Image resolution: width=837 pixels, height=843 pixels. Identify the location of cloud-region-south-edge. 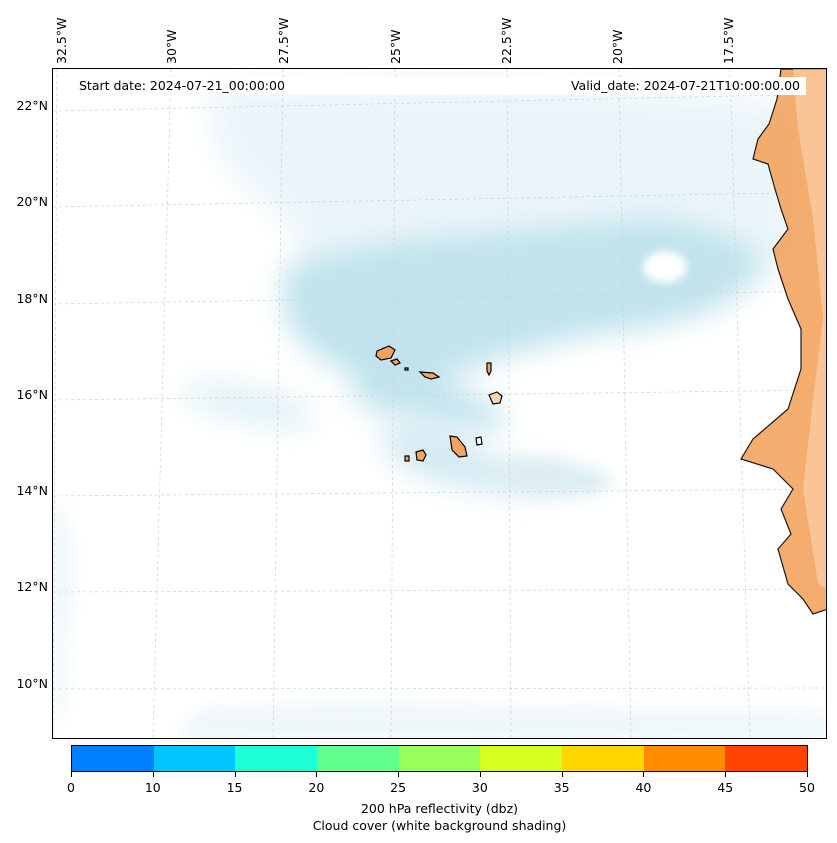
(500, 720).